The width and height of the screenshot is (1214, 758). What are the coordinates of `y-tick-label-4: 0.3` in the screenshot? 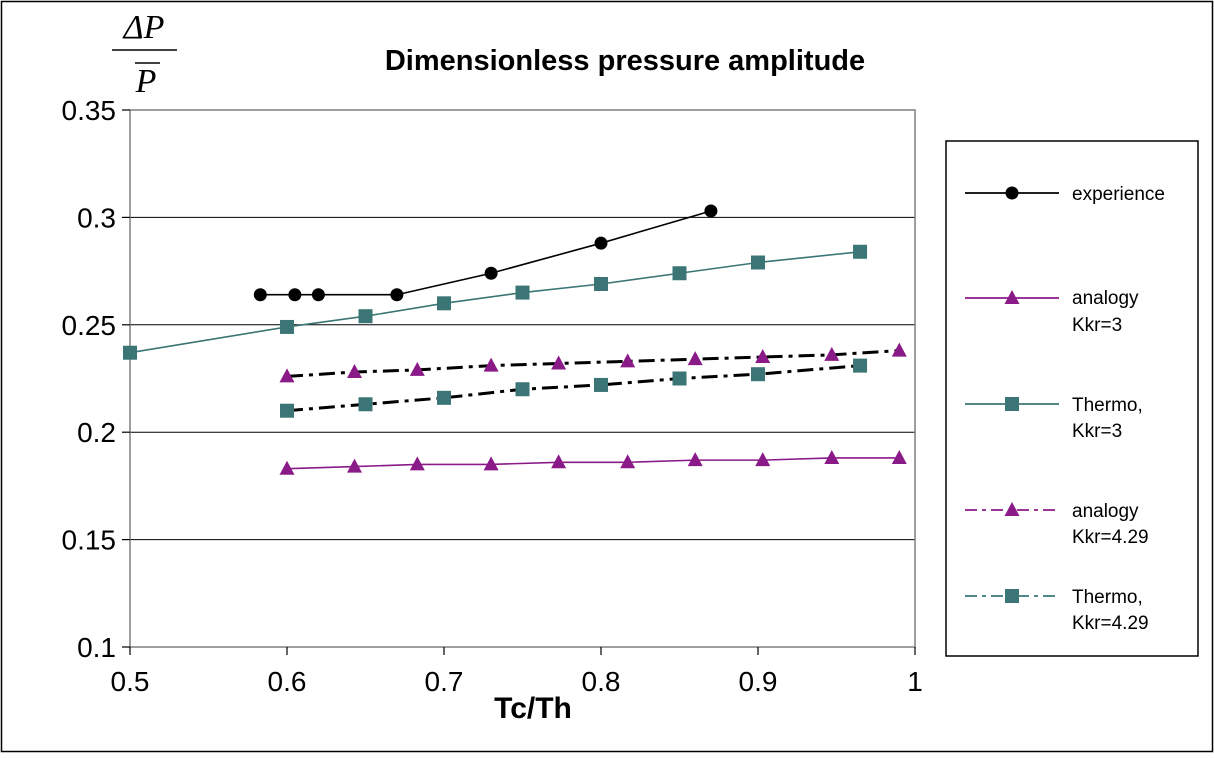 It's located at (96, 217).